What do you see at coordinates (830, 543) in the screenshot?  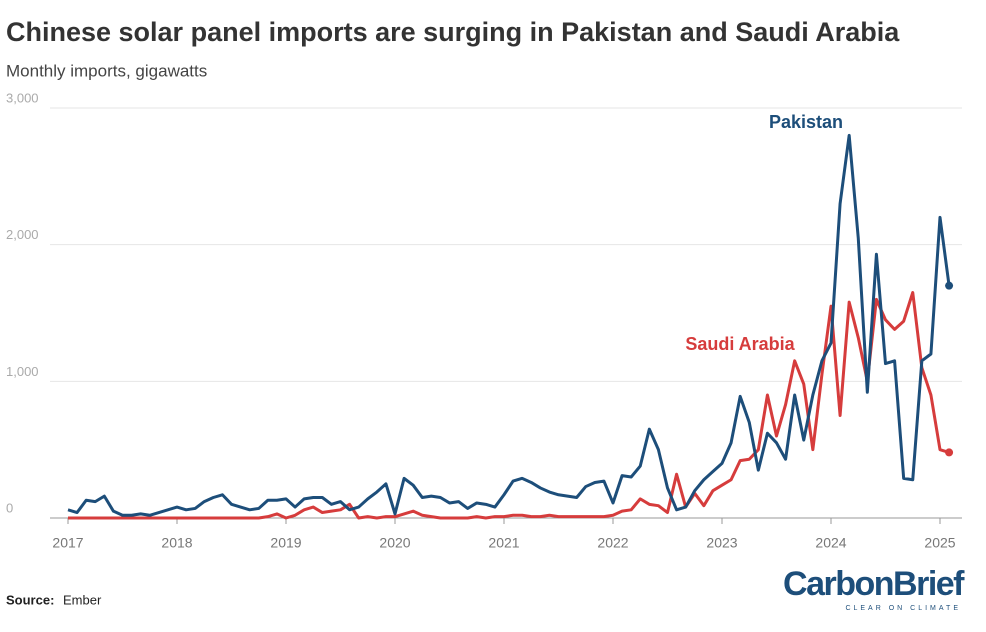 I see `x-tick-label: 2024` at bounding box center [830, 543].